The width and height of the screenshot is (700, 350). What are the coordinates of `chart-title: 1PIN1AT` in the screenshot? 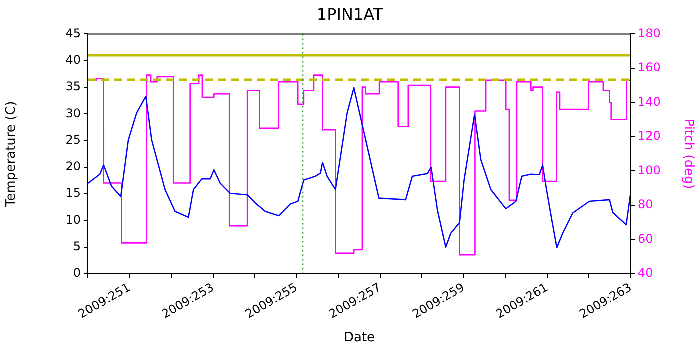 It's located at (350, 14).